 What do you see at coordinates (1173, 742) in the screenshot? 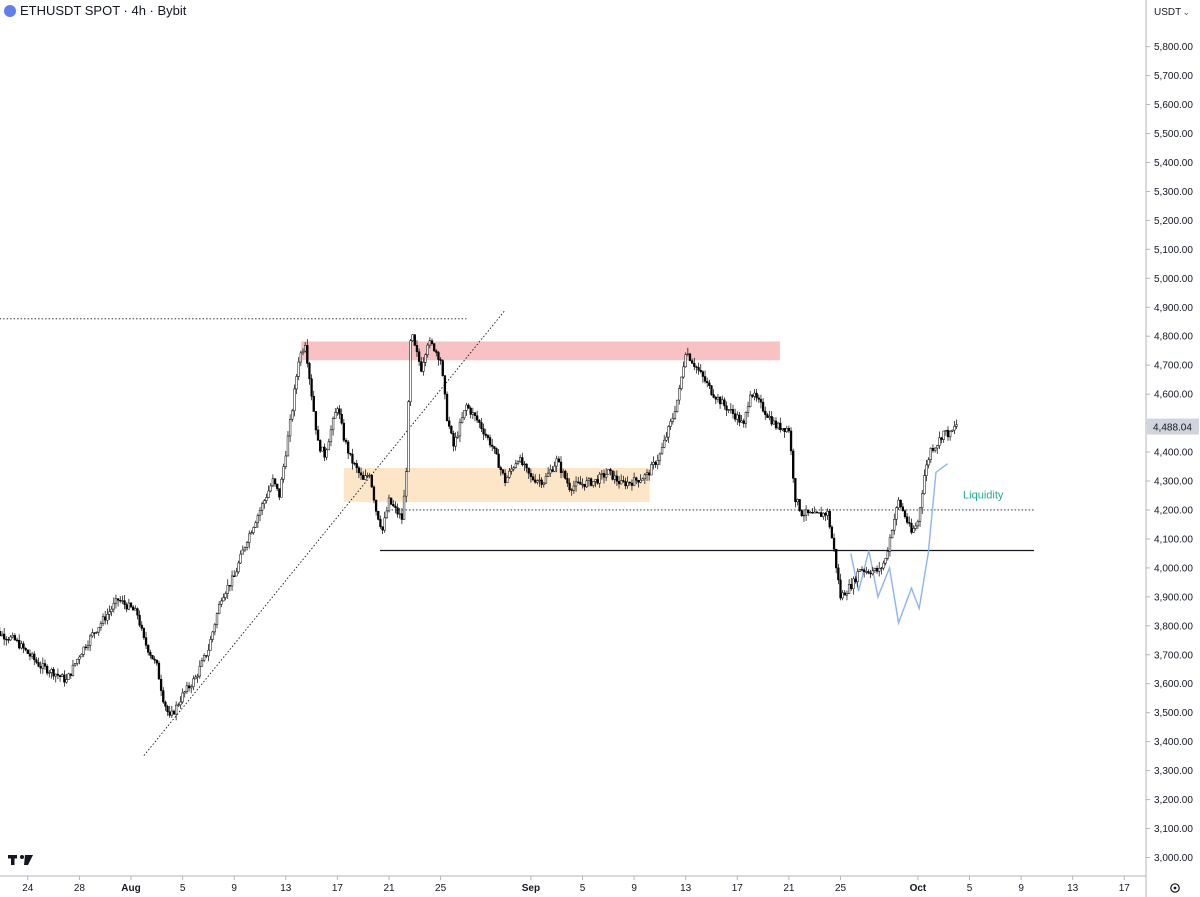
I see `y-tick-label: 3,400.00` at bounding box center [1173, 742].